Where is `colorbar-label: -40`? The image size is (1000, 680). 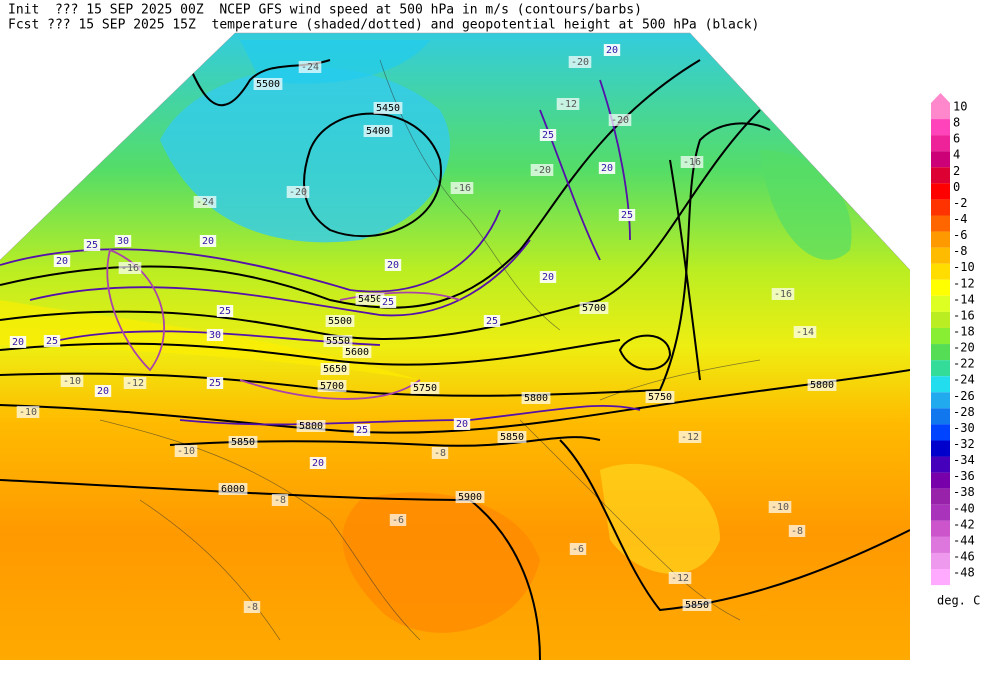 colorbar-label: -40 is located at coordinates (964, 508).